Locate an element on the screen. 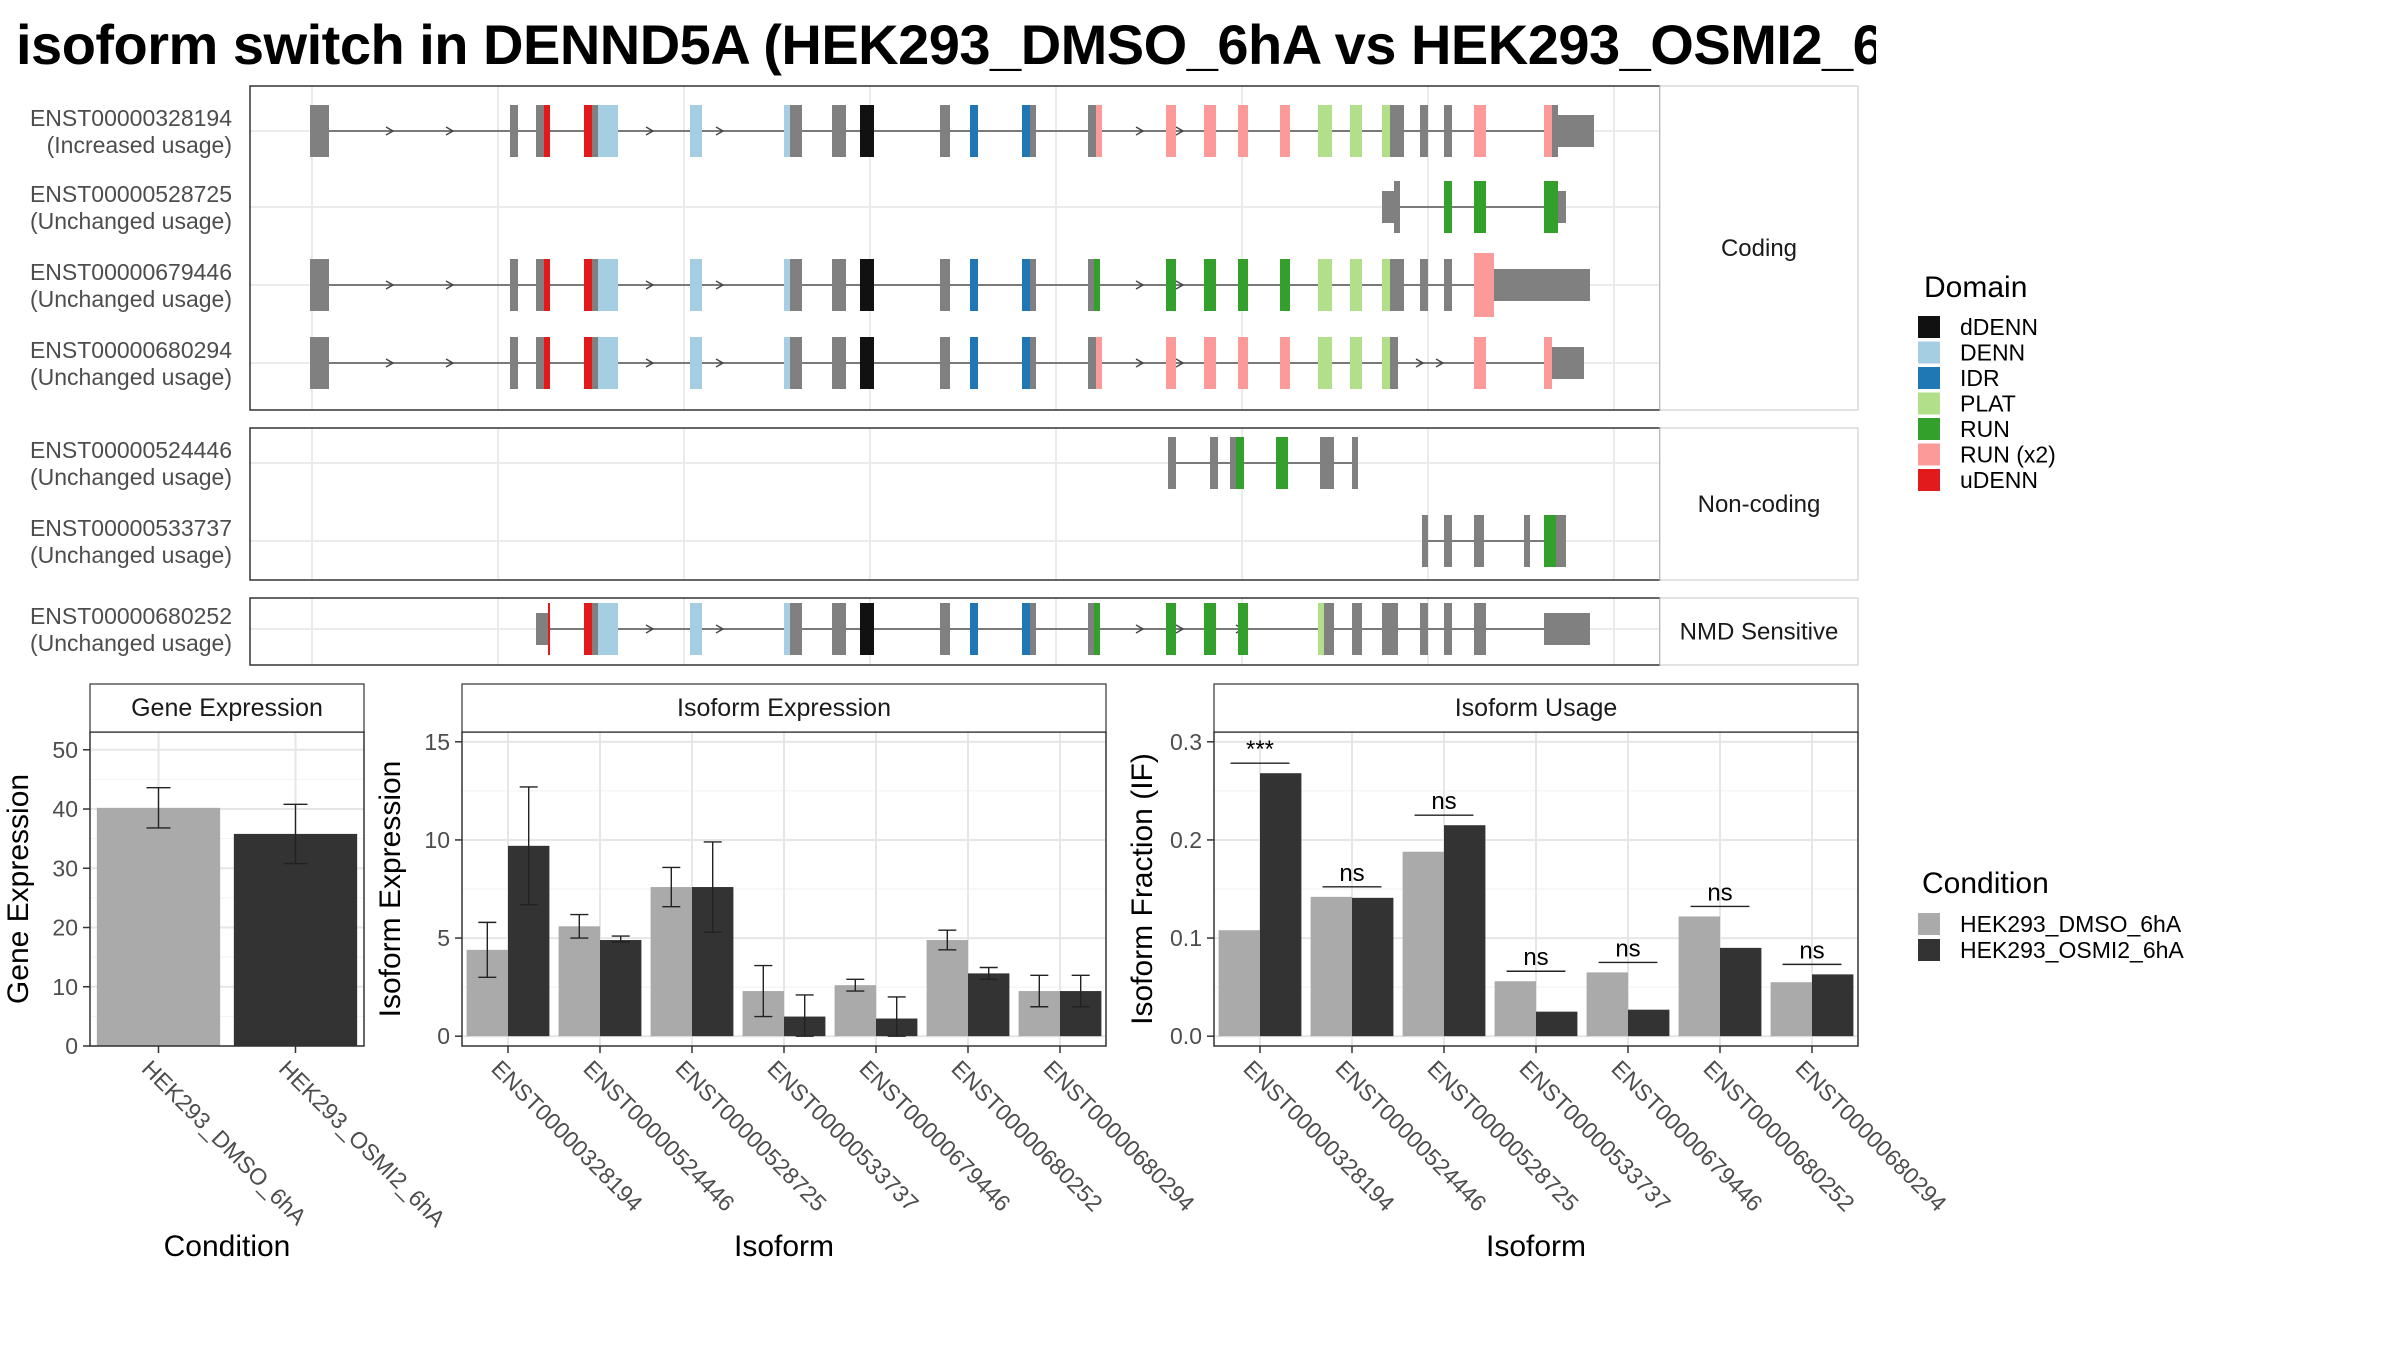  y-axis-title: Isoform Expression is located at coordinates (390, 889).